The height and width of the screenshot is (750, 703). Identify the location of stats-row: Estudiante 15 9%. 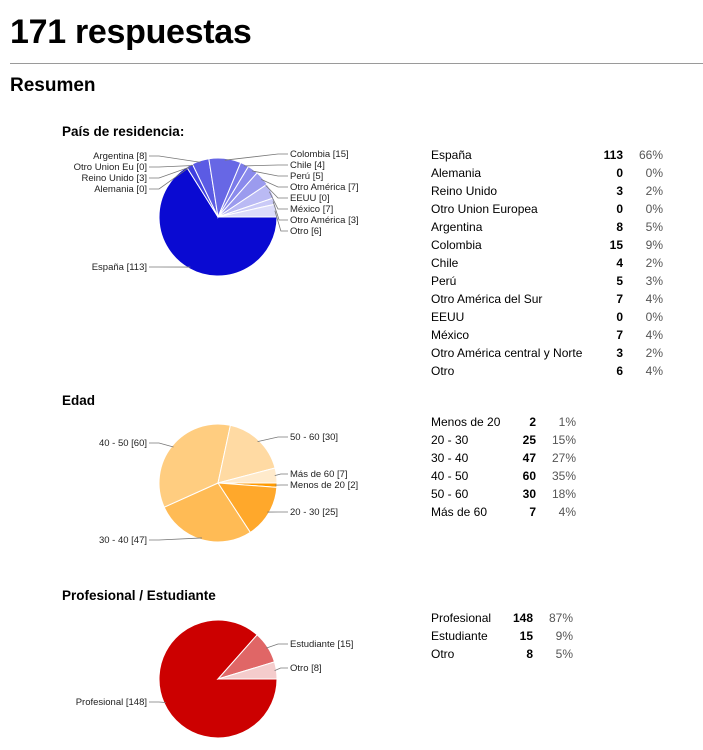
(502, 636).